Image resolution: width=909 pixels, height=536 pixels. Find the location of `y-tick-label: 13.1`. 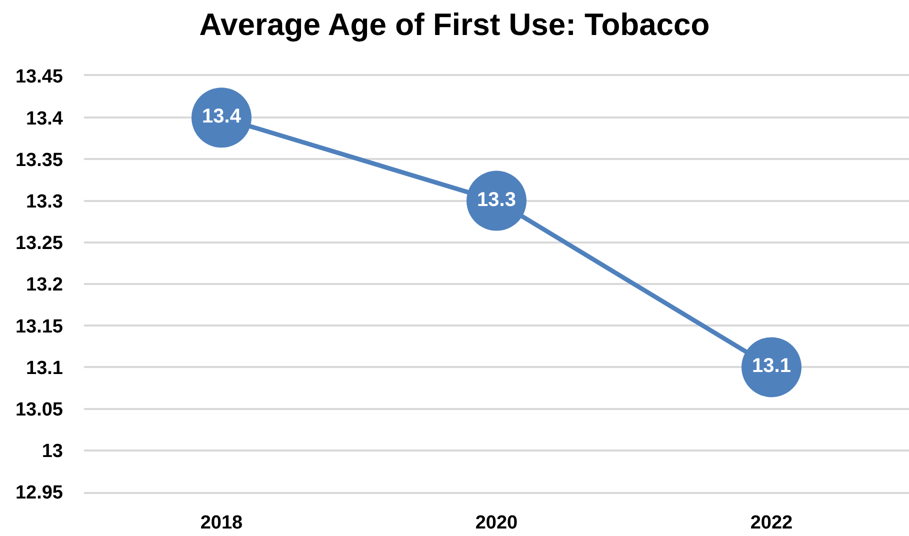

y-tick-label: 13.1 is located at coordinates (45, 368).